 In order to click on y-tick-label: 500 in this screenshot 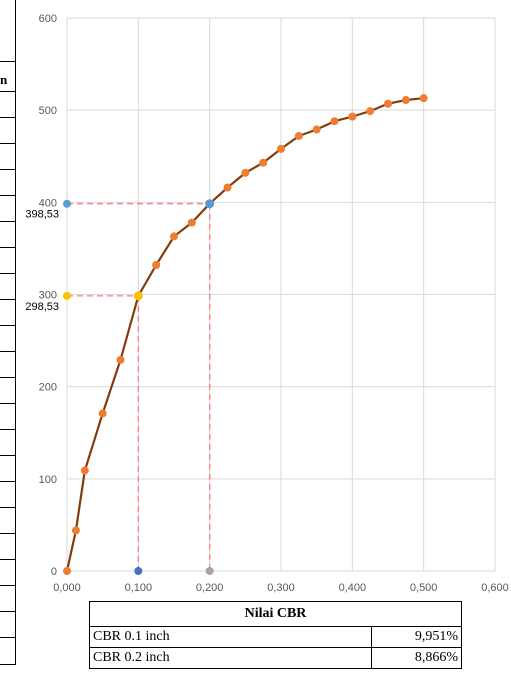, I will do `click(48, 111)`.